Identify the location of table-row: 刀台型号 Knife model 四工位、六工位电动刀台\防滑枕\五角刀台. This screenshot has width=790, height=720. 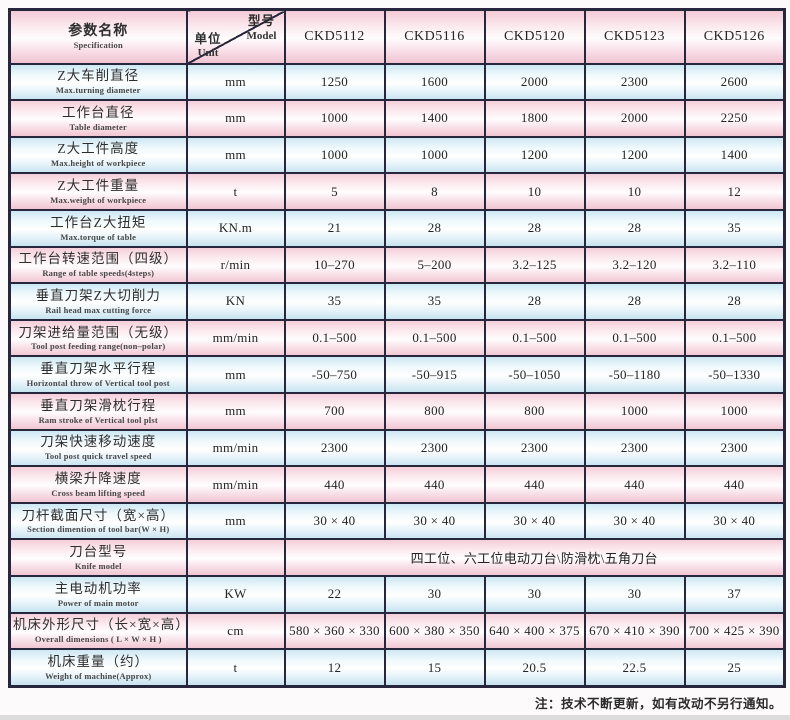
(397, 558).